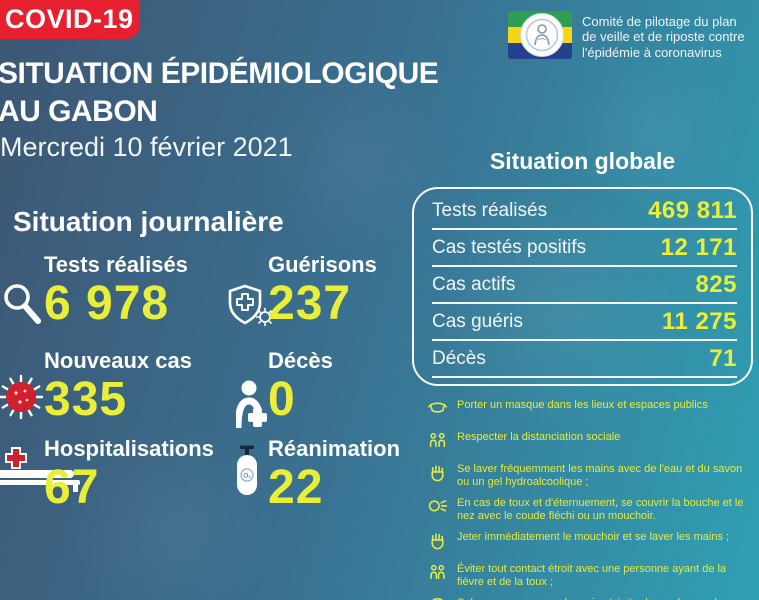 The image size is (759, 600). I want to click on row-label: Tests réalisés, so click(490, 210).